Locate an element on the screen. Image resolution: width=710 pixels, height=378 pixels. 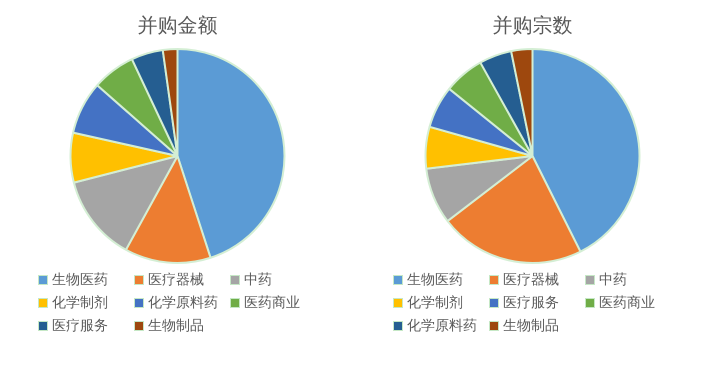
chart-title: 并购宗数 is located at coordinates (533, 25).